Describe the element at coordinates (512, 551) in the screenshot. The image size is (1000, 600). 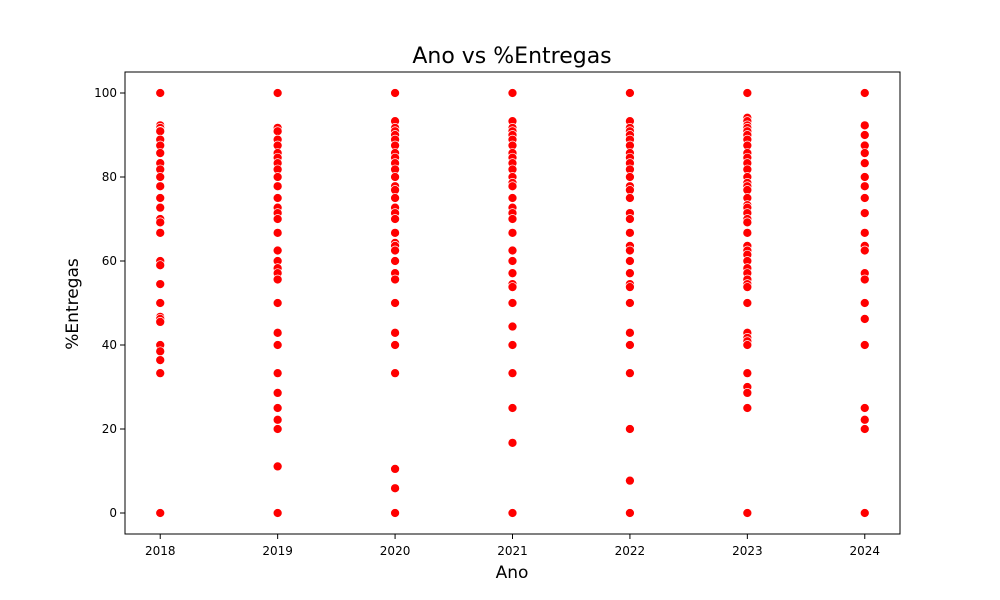
I see `x-tick-label: 2021` at that location.